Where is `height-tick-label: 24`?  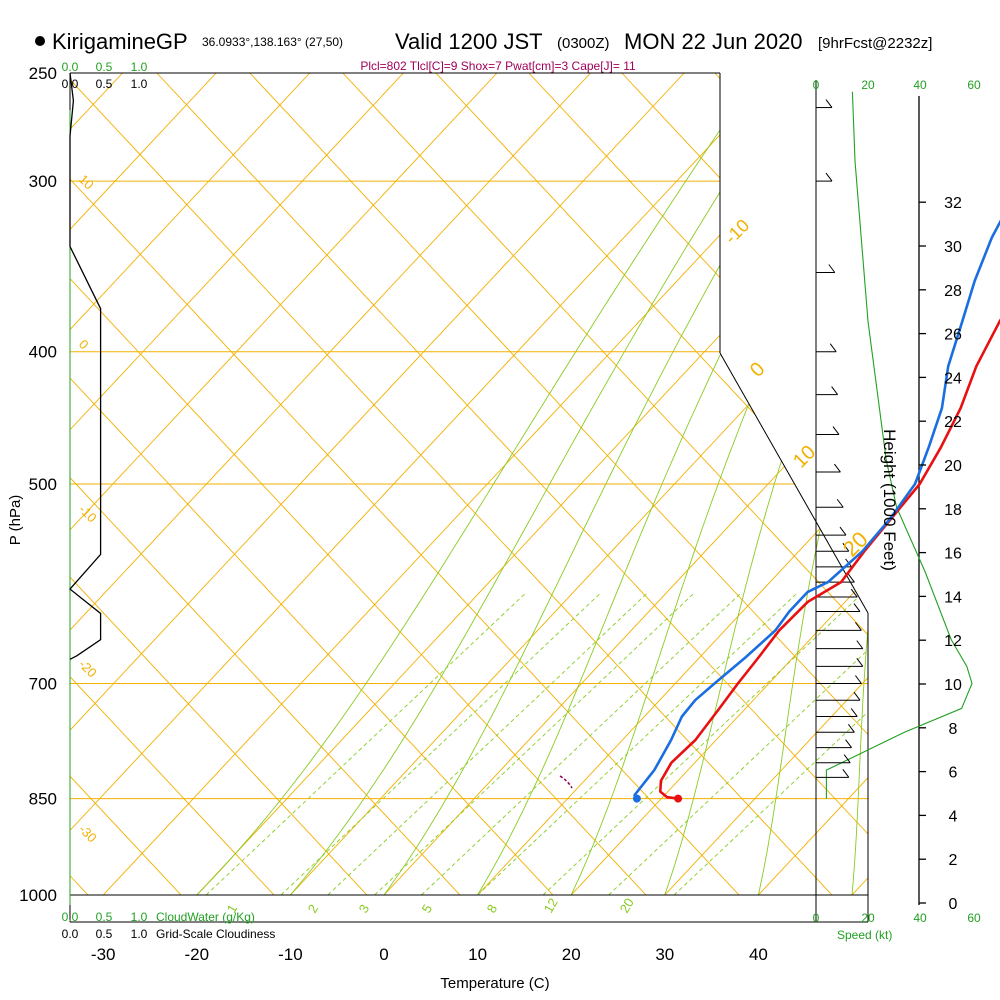
height-tick-label: 24 is located at coordinates (953, 378).